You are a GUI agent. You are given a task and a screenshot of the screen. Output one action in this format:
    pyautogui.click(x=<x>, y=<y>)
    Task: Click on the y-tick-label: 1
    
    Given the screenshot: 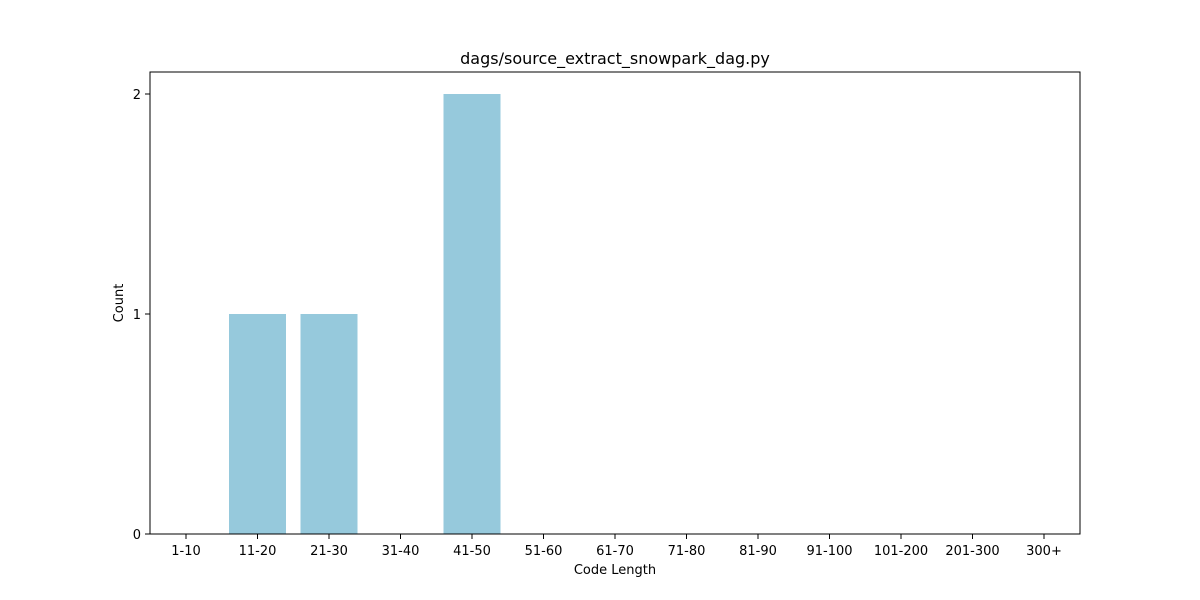 What is the action you would take?
    pyautogui.click(x=137, y=315)
    